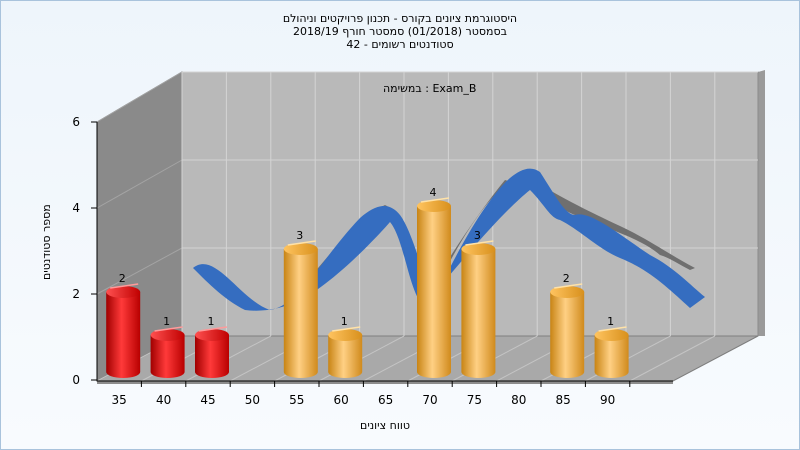 The height and width of the screenshot is (450, 800). Describe the element at coordinates (76, 122) in the screenshot. I see `y-tick-label-6: 6` at that location.